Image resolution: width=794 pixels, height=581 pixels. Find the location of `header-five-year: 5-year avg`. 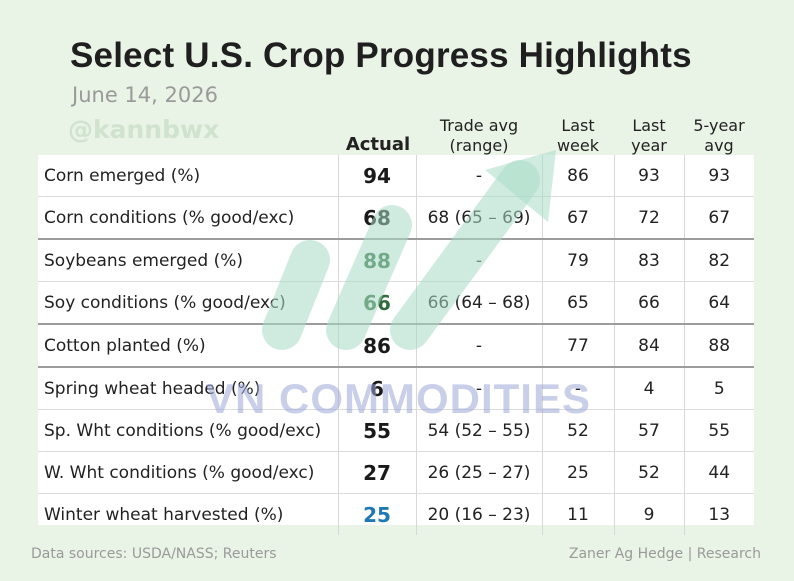

header-five-year: 5-year avg is located at coordinates (719, 136).